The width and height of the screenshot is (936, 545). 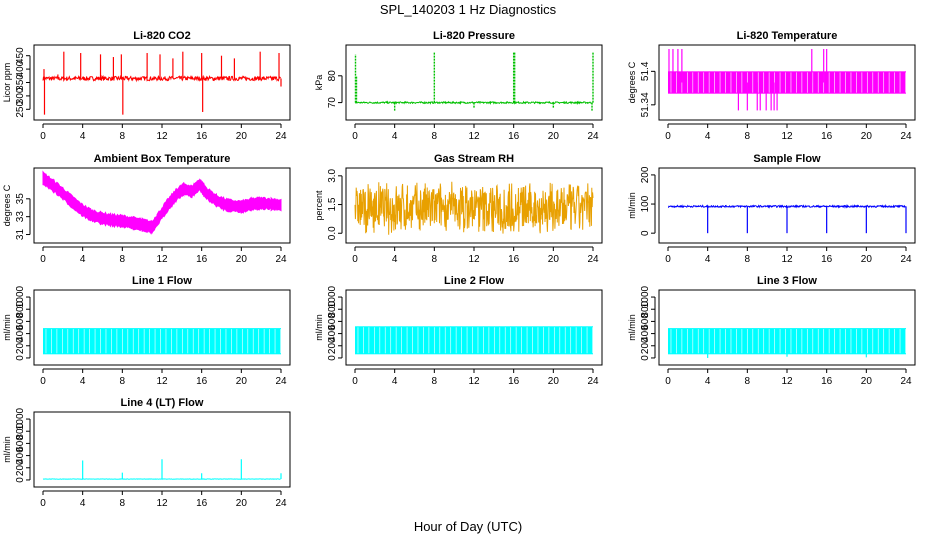 I want to click on panel-title: Ambient Box Temperature, so click(x=162, y=159).